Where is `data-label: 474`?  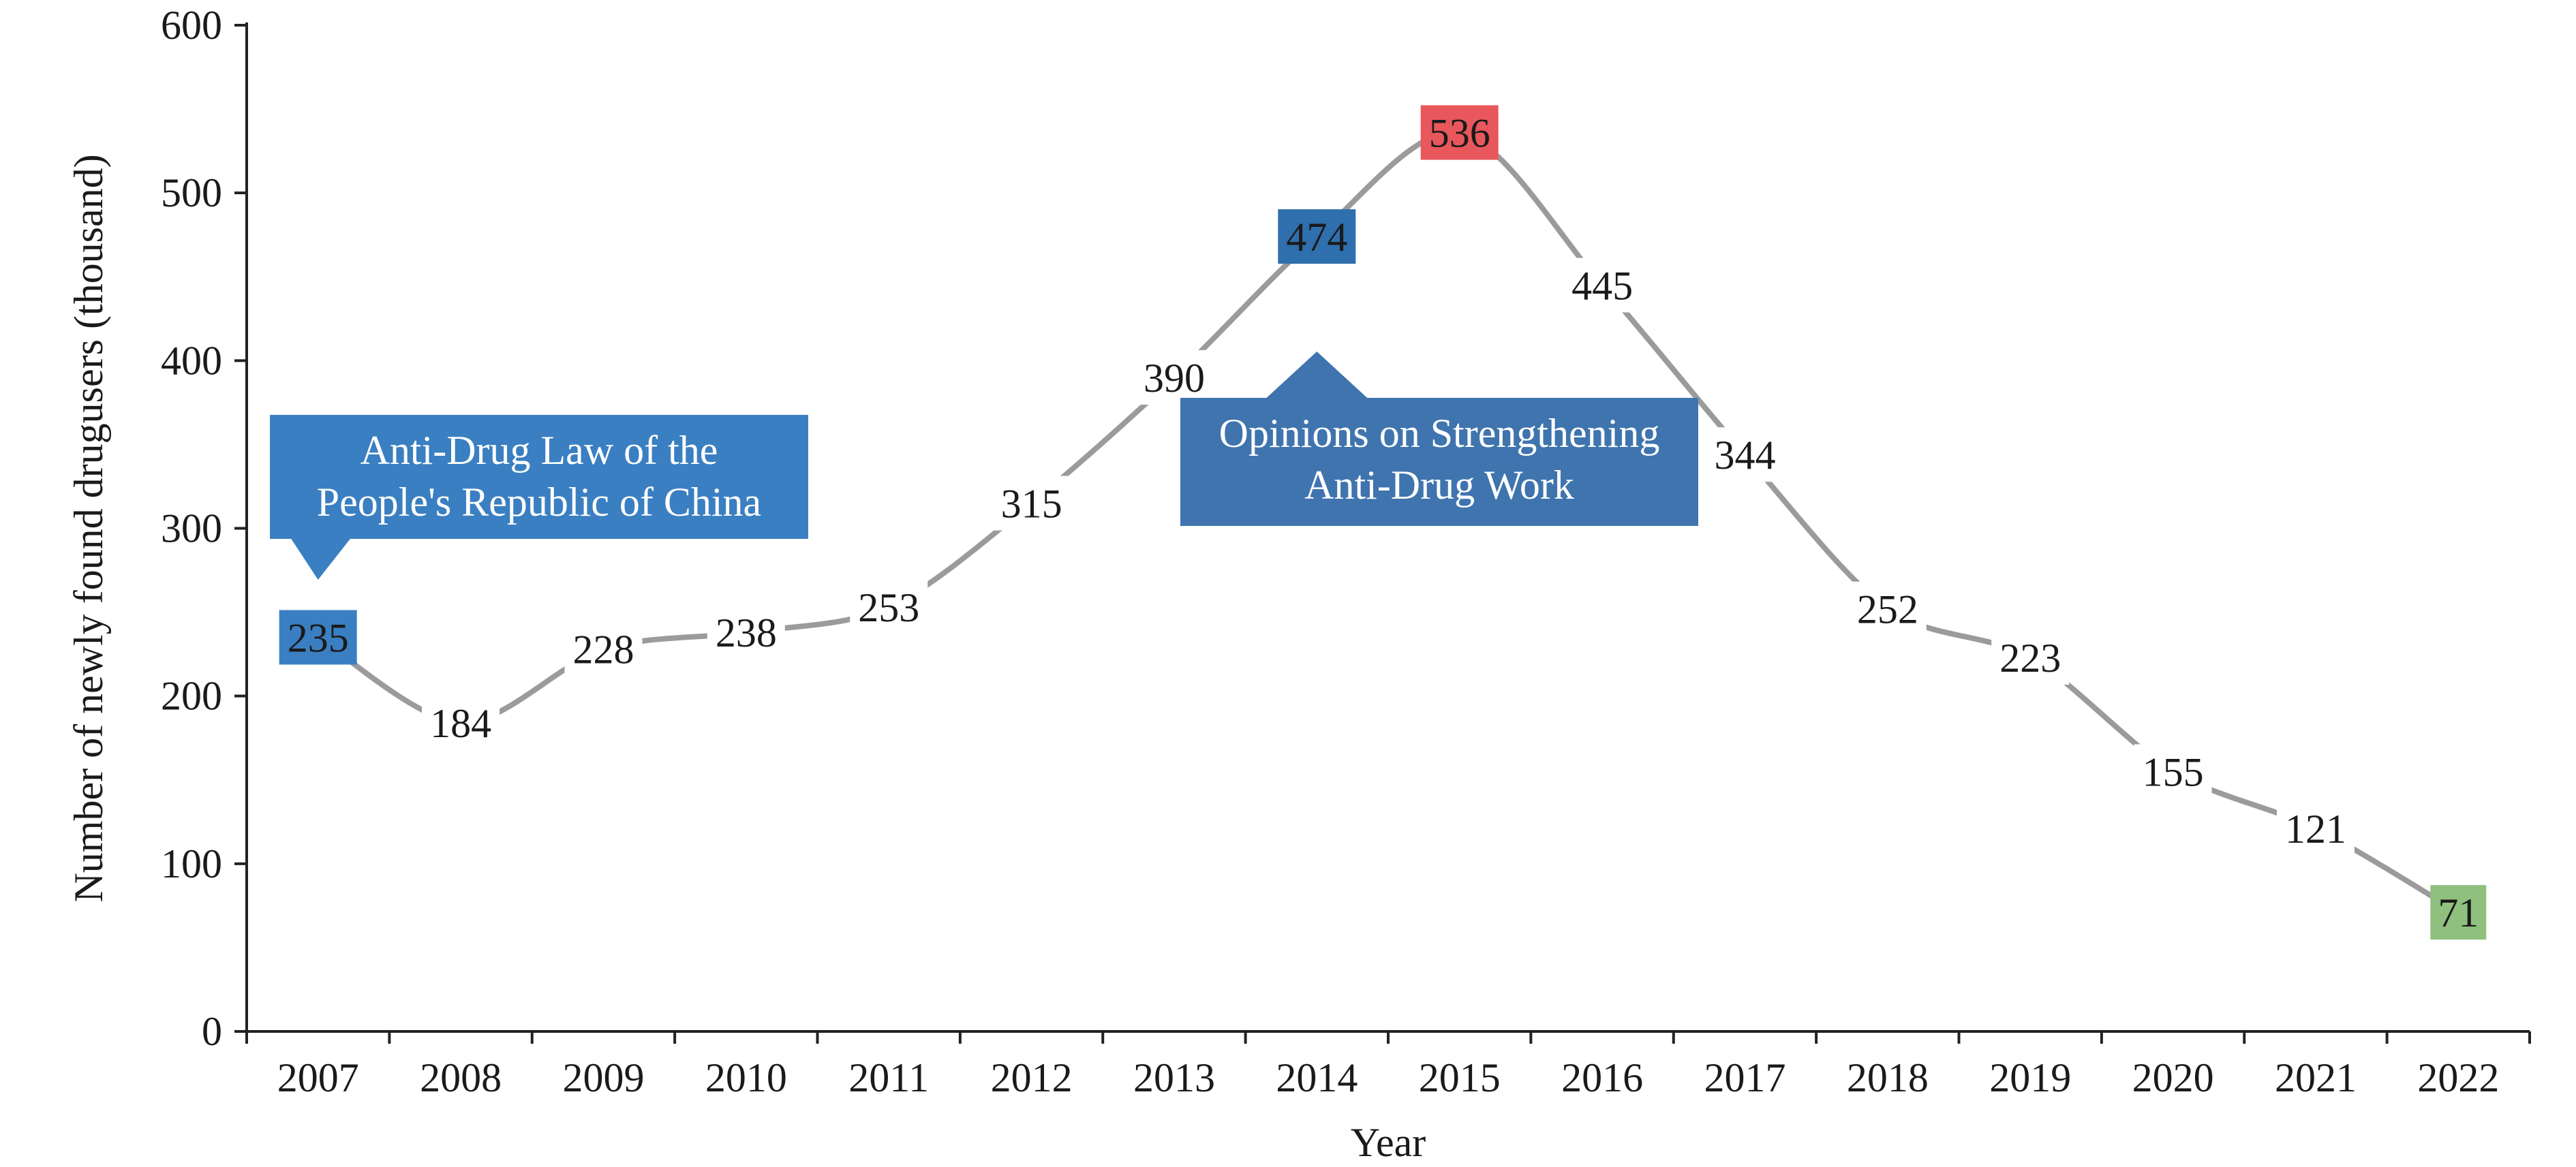 data-label: 474 is located at coordinates (1316, 238).